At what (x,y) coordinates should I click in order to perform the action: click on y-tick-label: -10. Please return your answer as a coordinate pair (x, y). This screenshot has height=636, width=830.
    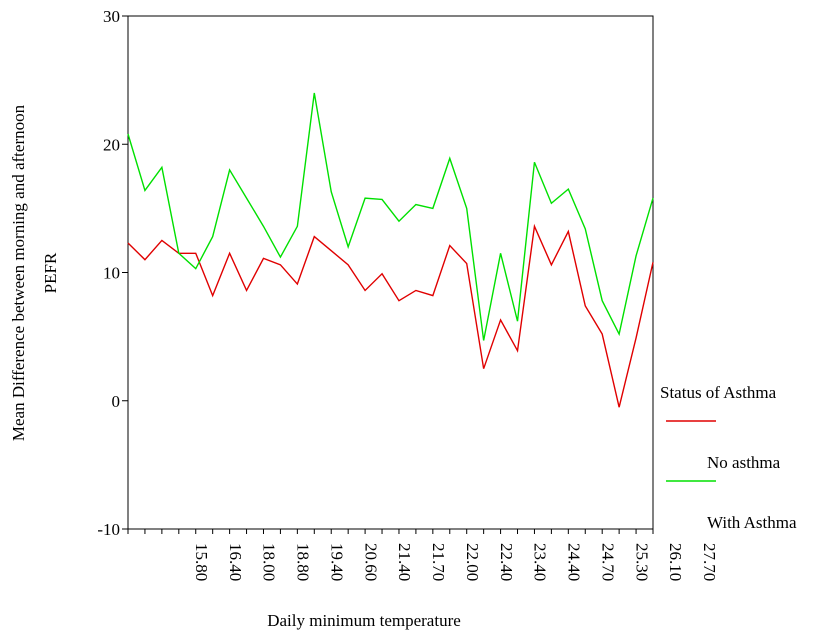
    Looking at the image, I should click on (108, 529).